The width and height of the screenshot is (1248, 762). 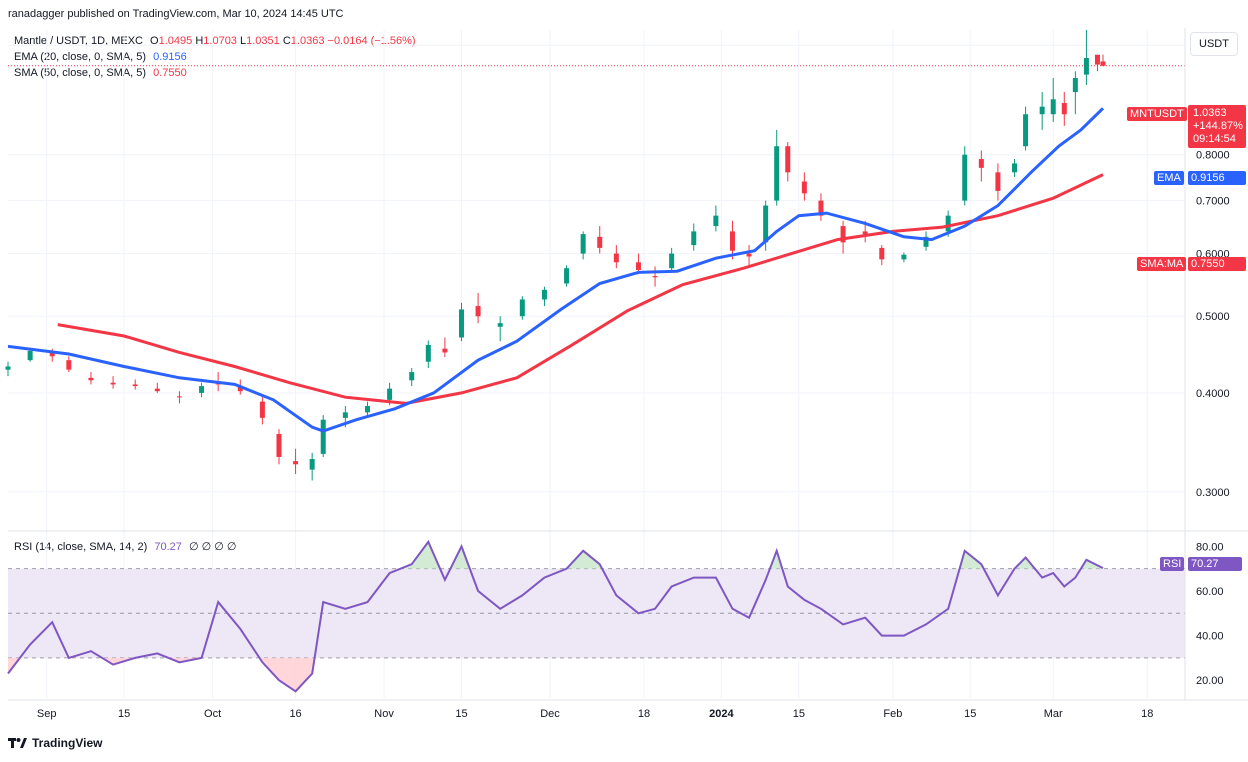 What do you see at coordinates (1213, 394) in the screenshot?
I see `price-tick-label: 0.4000` at bounding box center [1213, 394].